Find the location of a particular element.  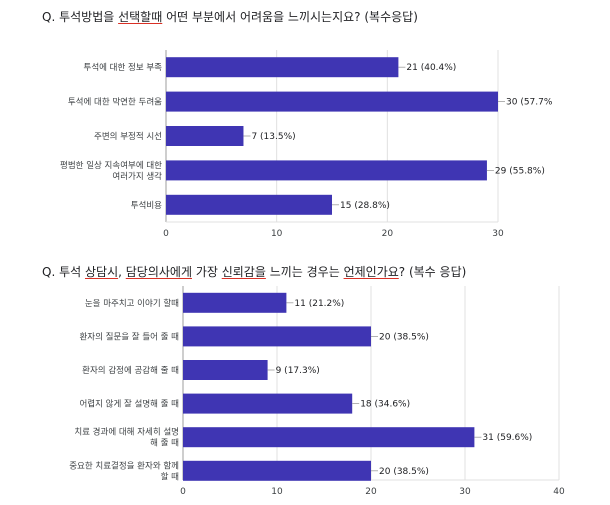

title-segment: 선택할때 is located at coordinates (140, 17).